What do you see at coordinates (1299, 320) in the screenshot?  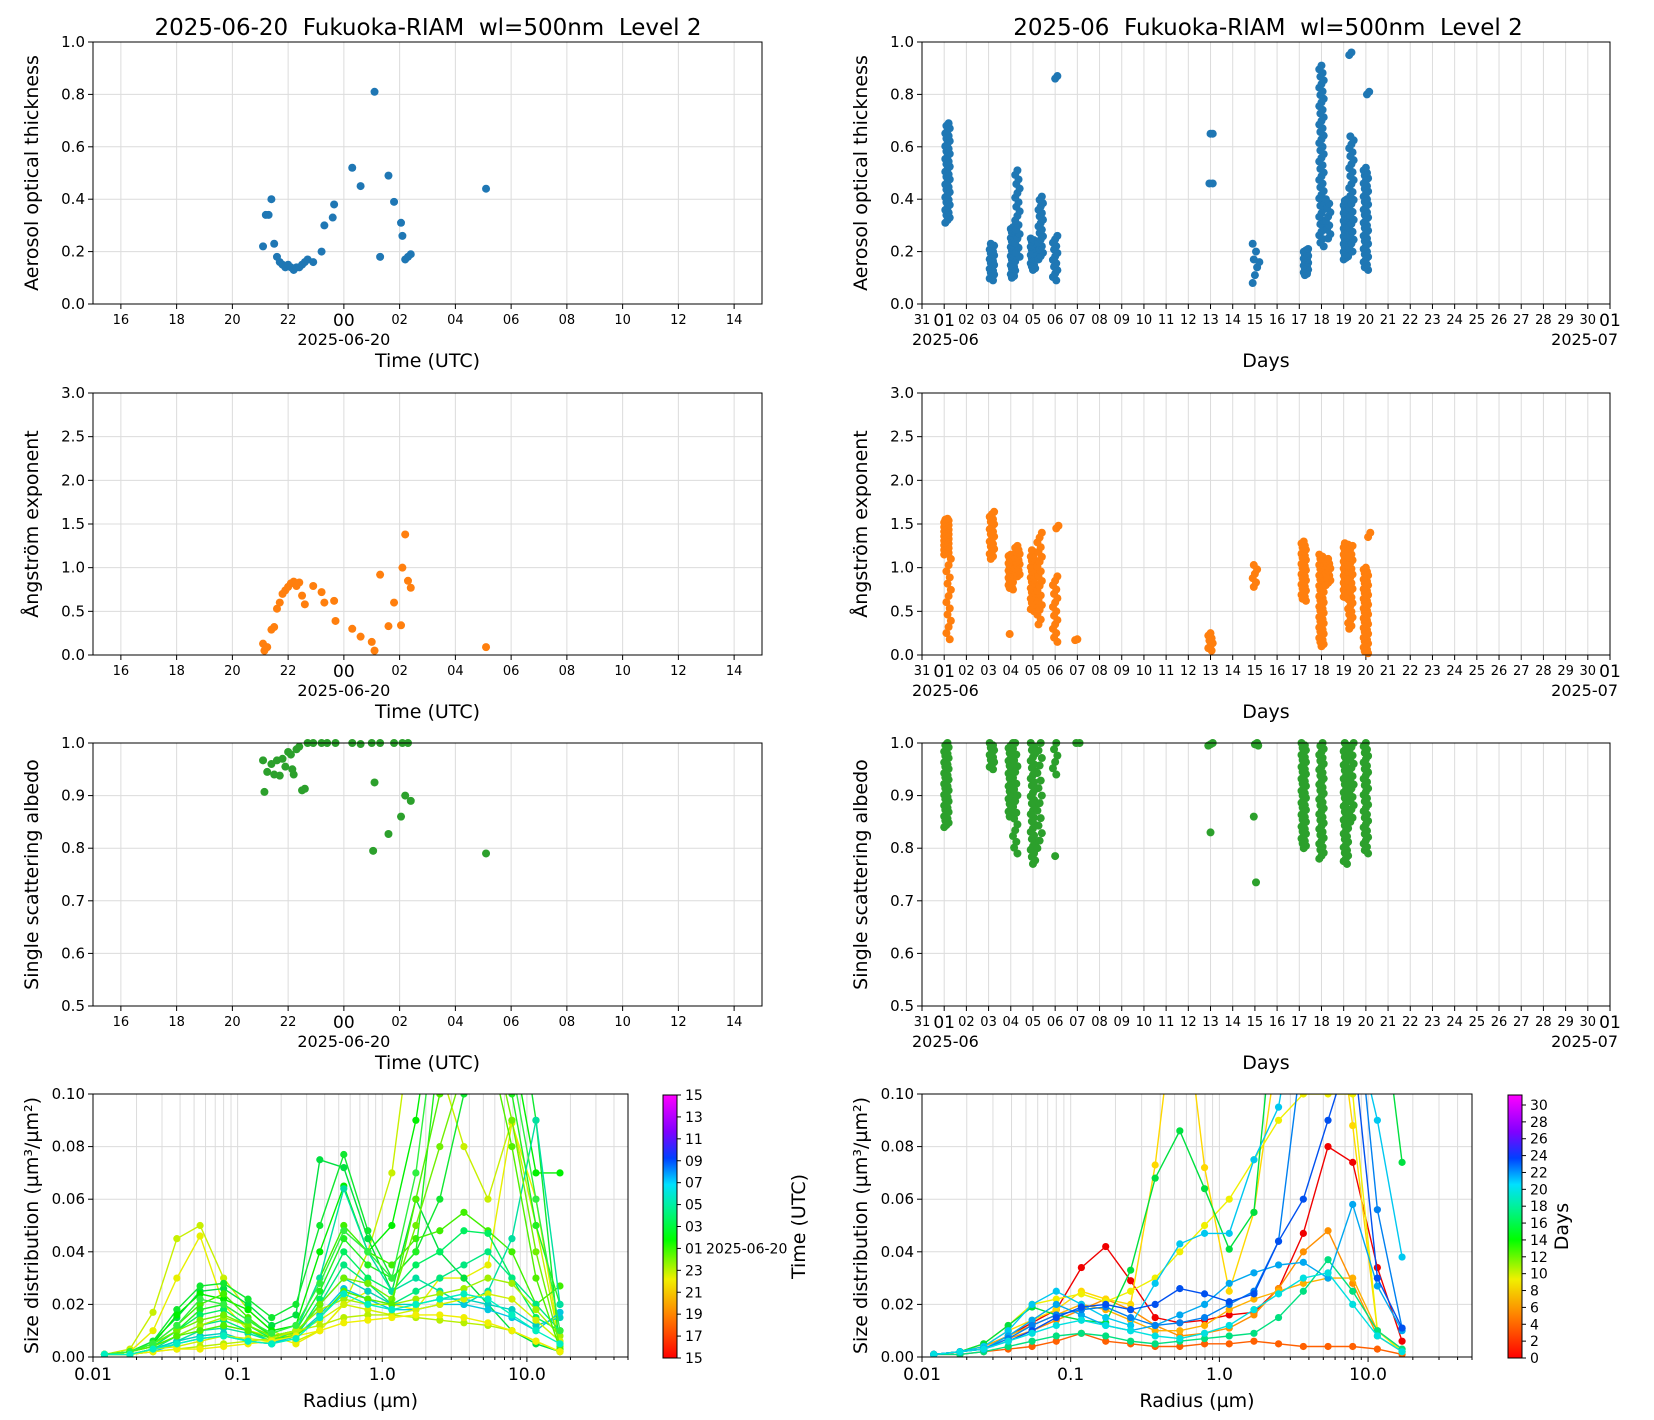 I see `aot-monthly-xtick-label: 17` at bounding box center [1299, 320].